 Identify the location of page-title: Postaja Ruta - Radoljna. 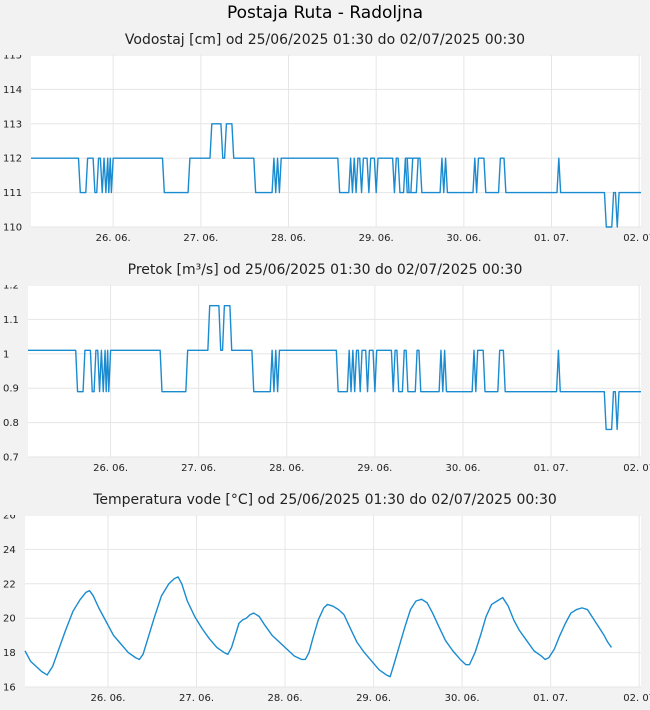
(325, 13).